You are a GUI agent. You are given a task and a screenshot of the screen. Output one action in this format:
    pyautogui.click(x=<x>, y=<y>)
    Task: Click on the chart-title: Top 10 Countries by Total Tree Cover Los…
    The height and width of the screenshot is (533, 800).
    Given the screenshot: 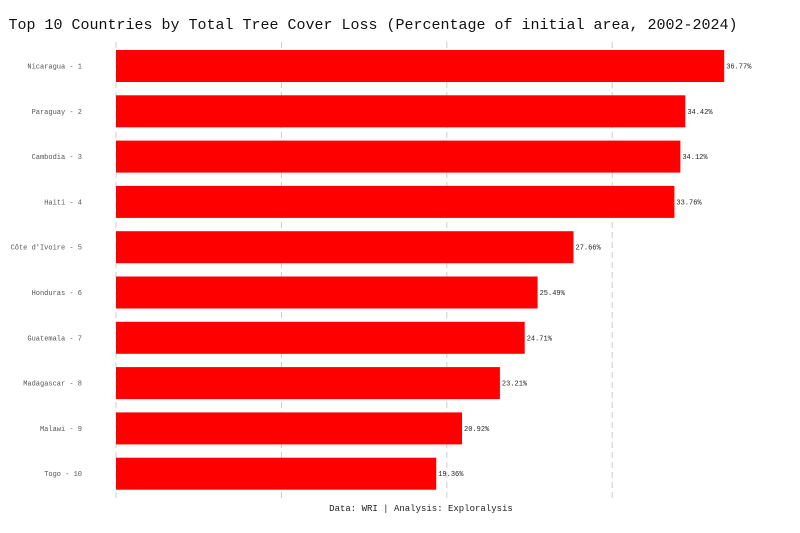 What is the action you would take?
    pyautogui.click(x=372, y=25)
    